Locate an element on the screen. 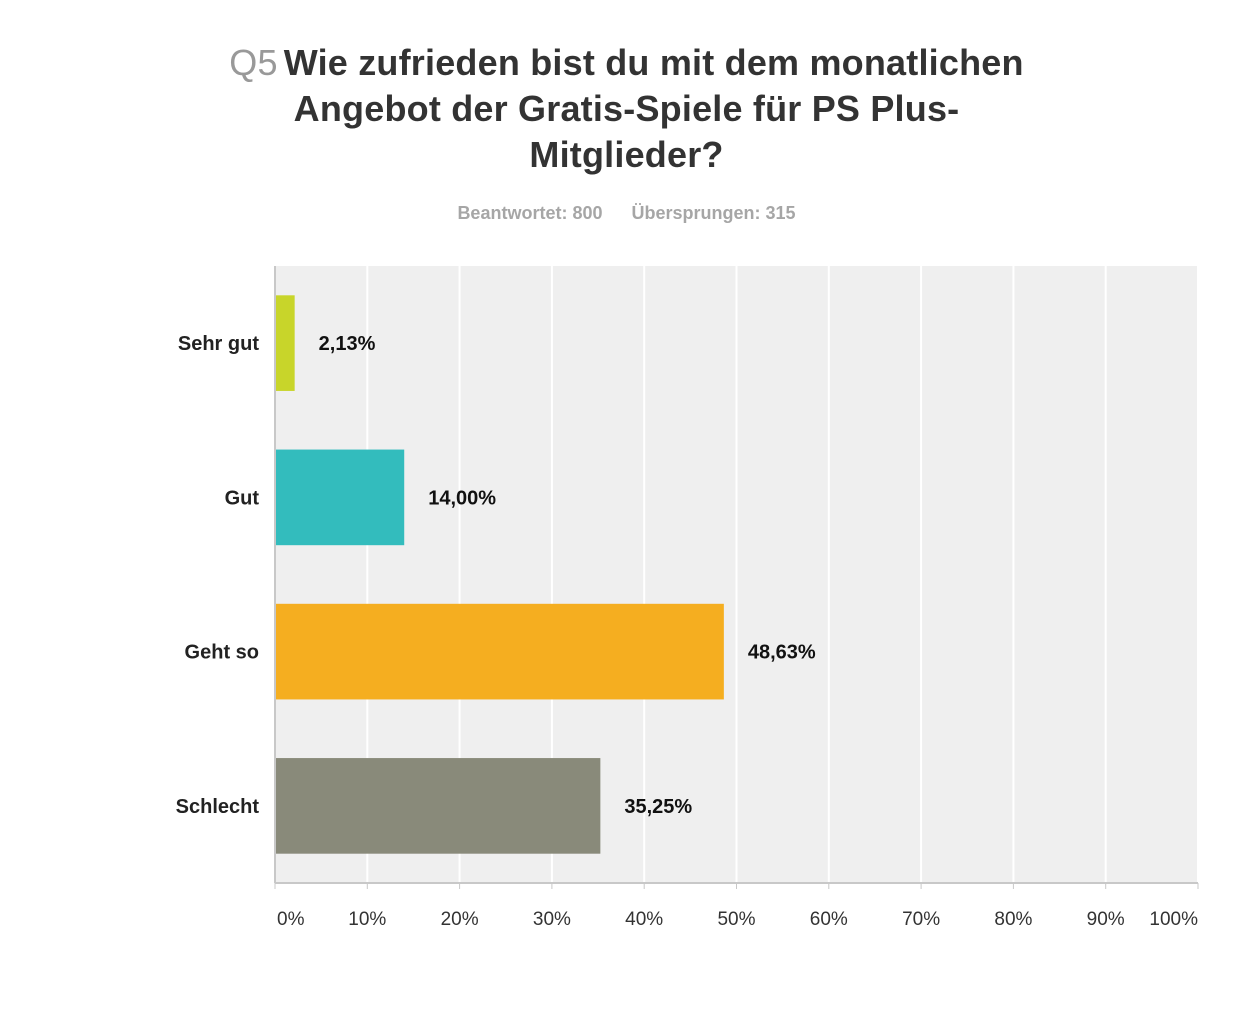  x-tick-label: 90% is located at coordinates (1106, 919).